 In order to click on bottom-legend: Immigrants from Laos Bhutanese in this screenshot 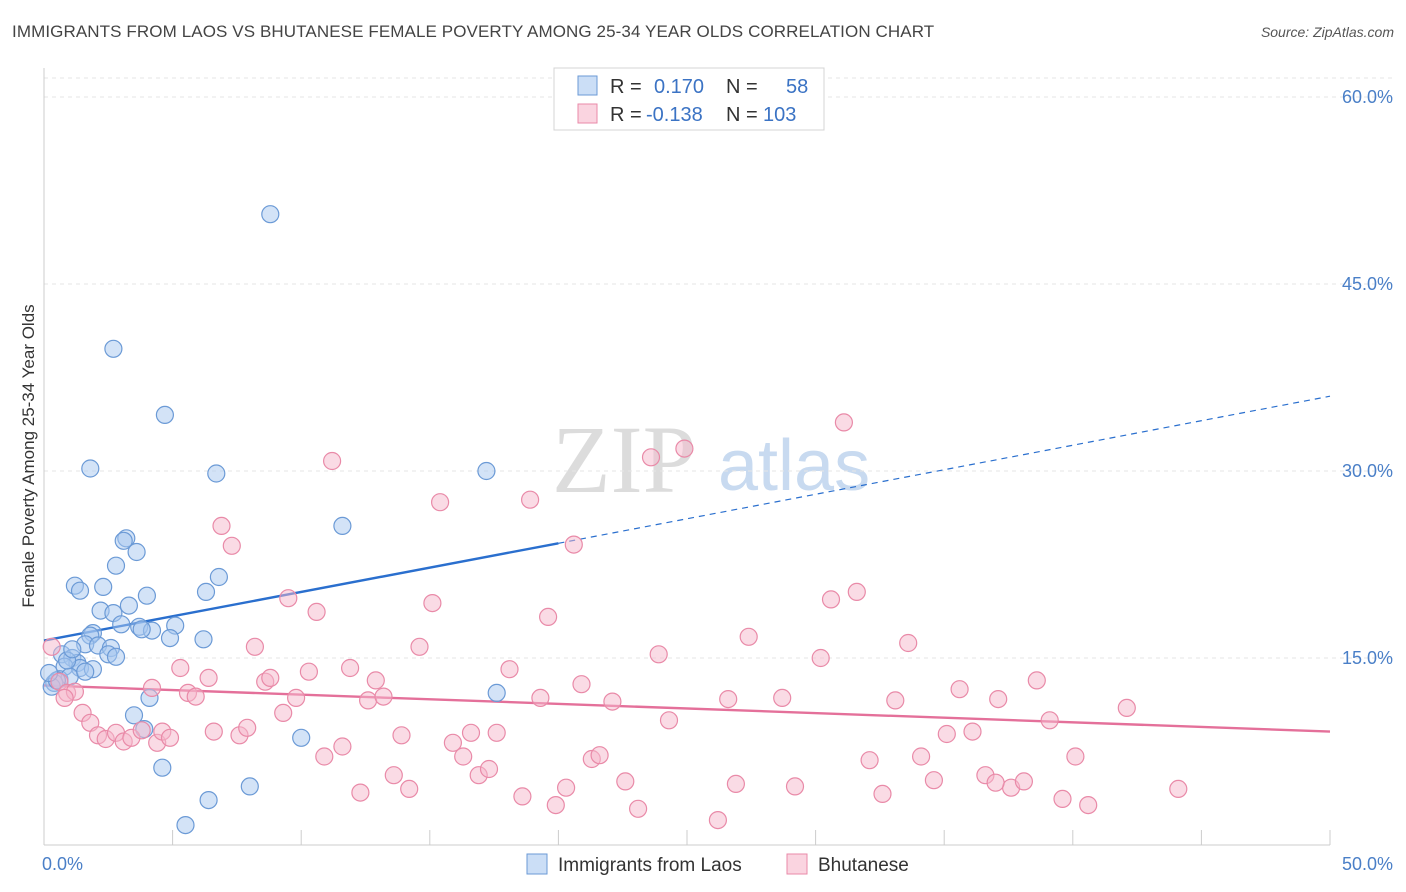, I will do `click(717, 864)`.